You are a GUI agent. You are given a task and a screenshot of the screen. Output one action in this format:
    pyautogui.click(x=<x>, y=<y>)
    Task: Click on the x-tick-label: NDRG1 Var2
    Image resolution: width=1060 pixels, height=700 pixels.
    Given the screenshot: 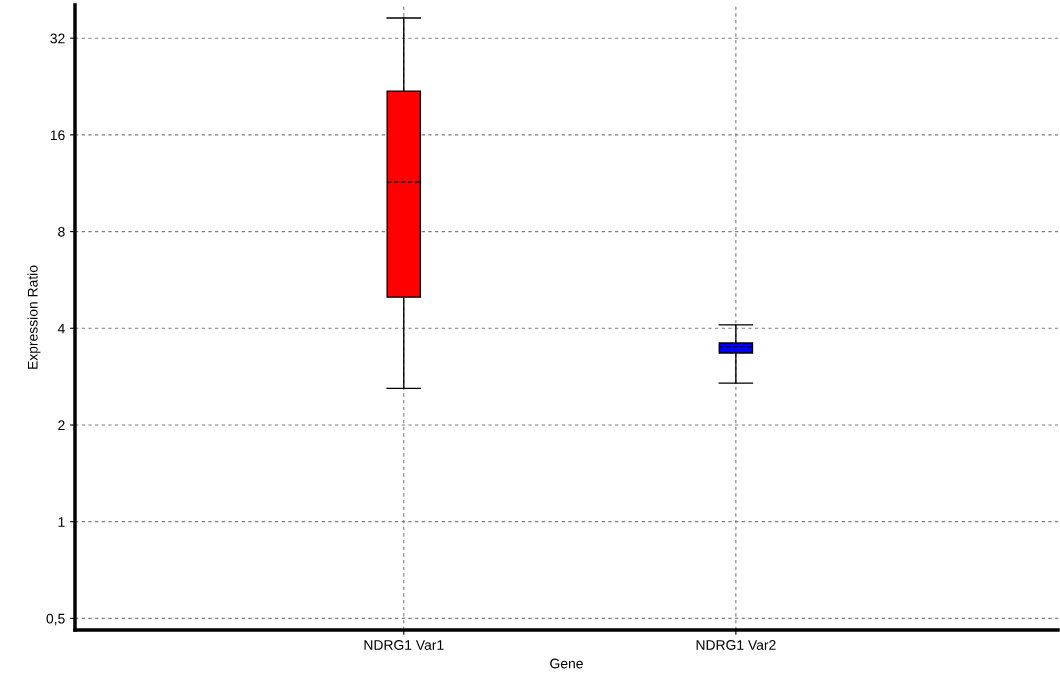 What is the action you would take?
    pyautogui.click(x=736, y=645)
    